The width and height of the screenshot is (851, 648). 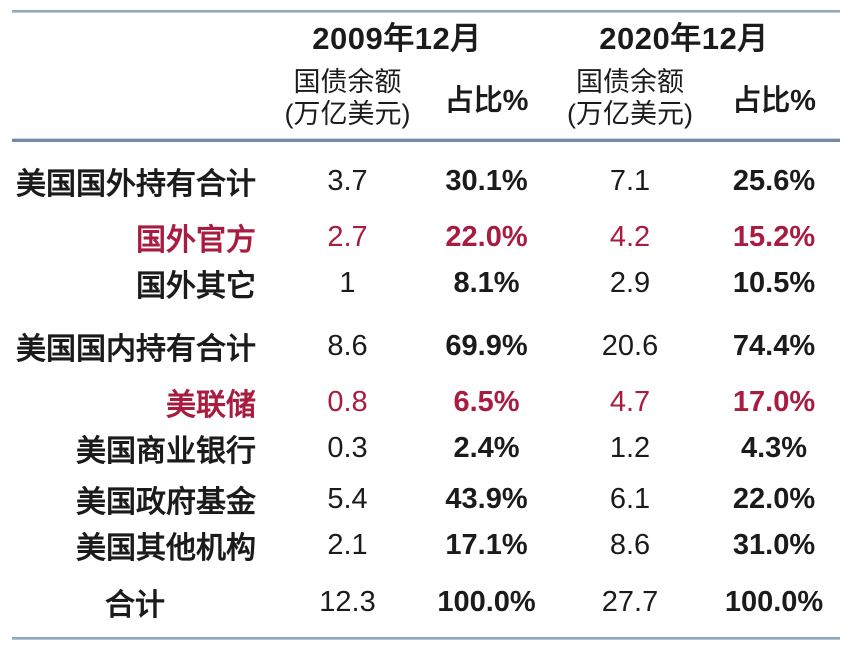 What do you see at coordinates (196, 286) in the screenshot?
I see `row-label: 国外其它` at bounding box center [196, 286].